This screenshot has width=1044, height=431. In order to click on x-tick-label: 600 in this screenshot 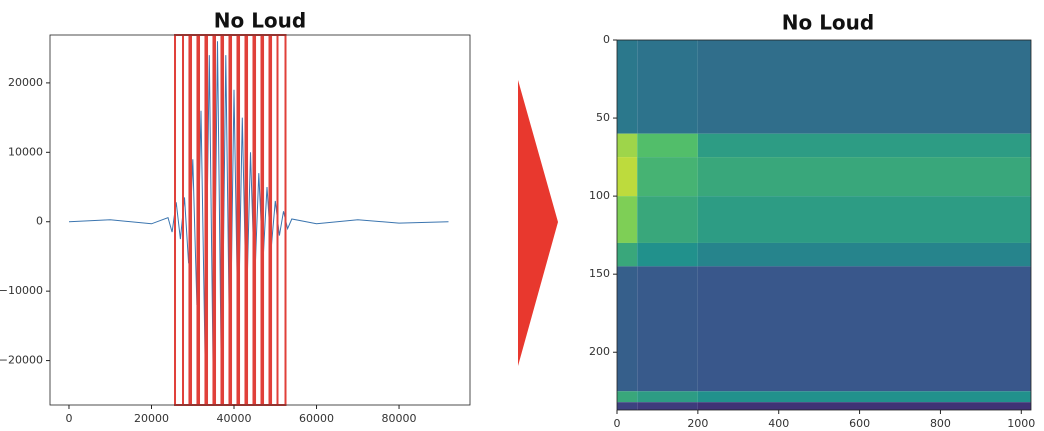, I will do `click(859, 423)`.